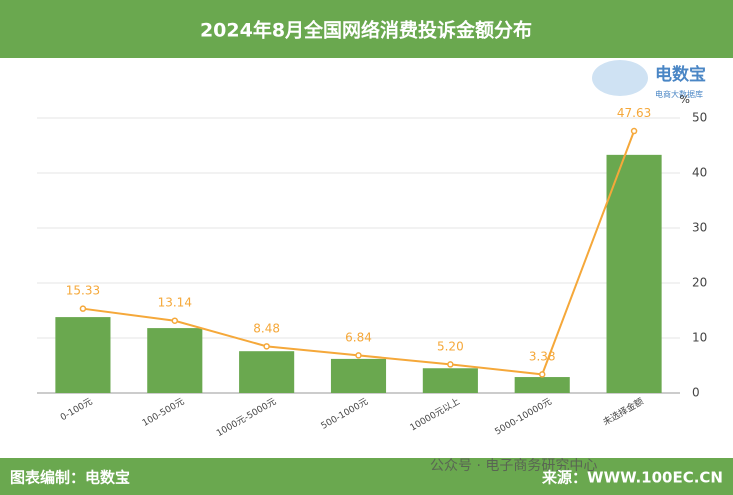 This screenshot has height=495, width=733. What do you see at coordinates (513, 466) in the screenshot?
I see `watermark: 公众号 · 电子商务研究中心` at bounding box center [513, 466].